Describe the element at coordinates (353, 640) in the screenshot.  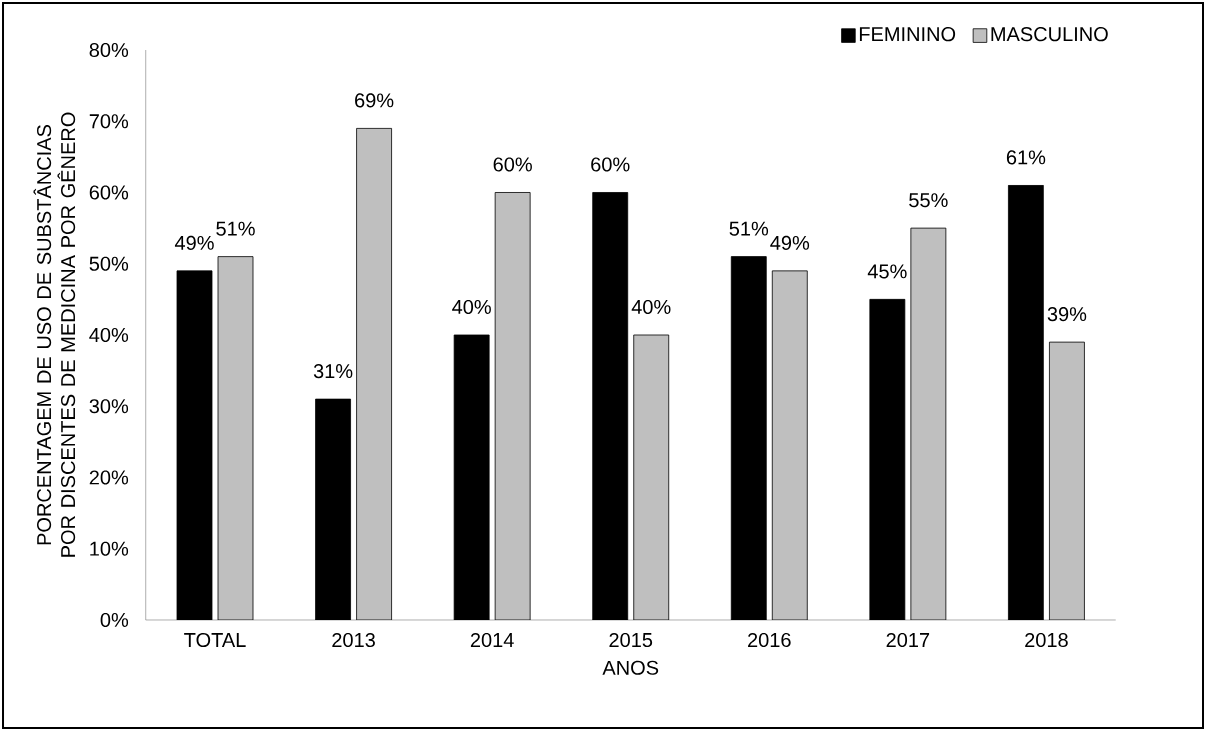
I see `x-tick-label: 2013` at that location.